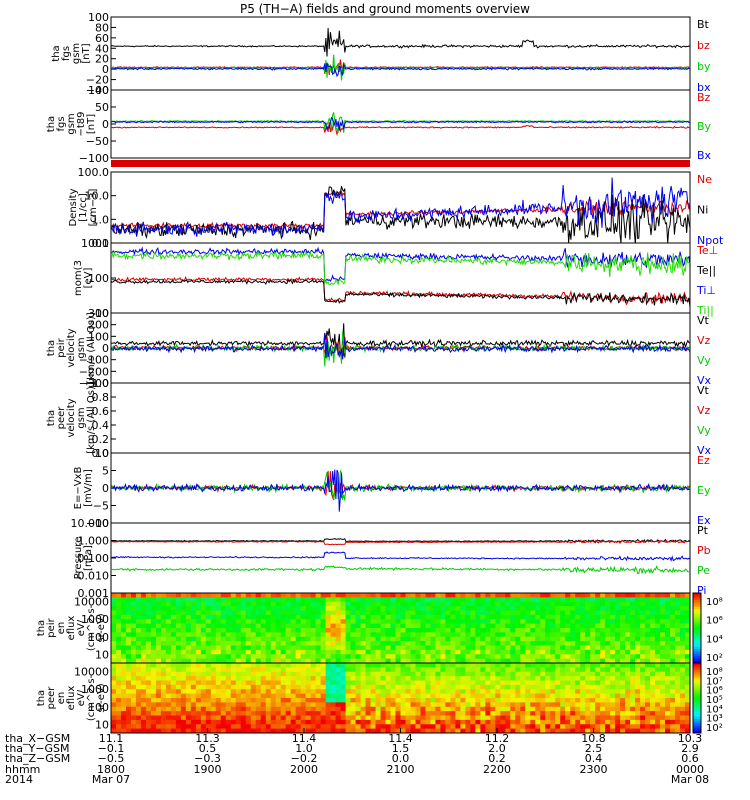 The image size is (750, 800). I want to click on y-tick-label: 100, so click(98, 90).